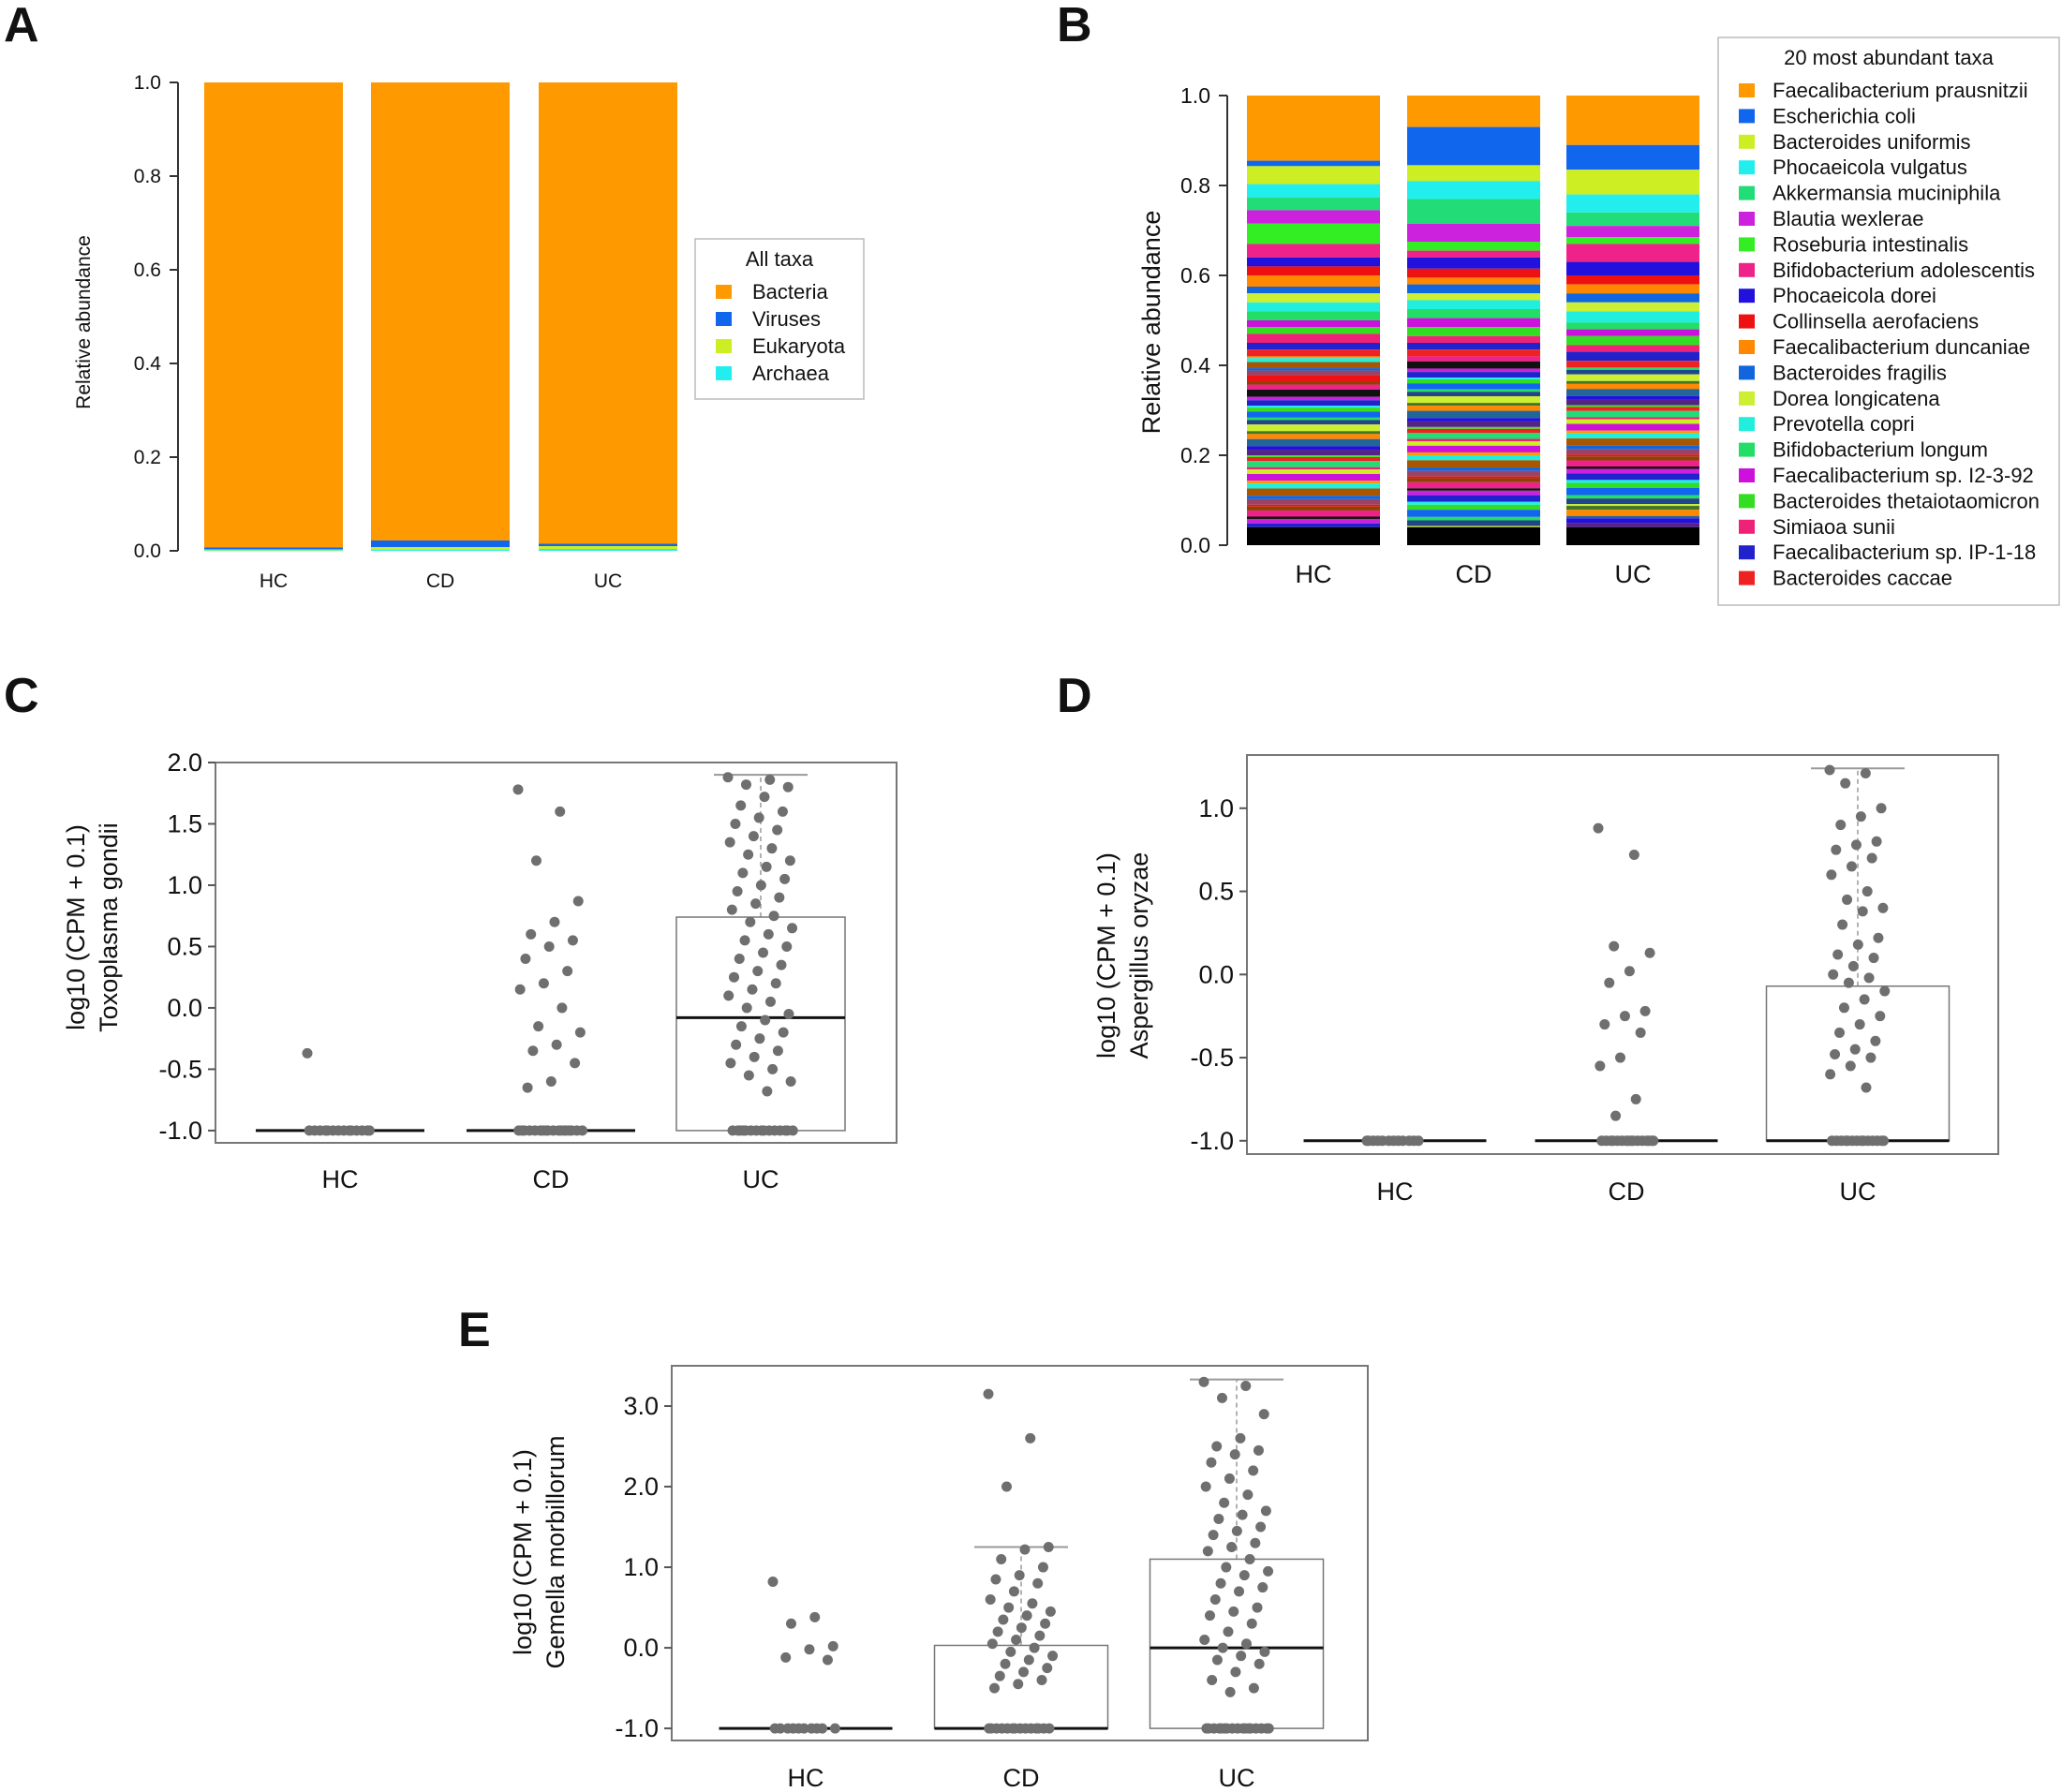 This screenshot has width=2062, height=1792. What do you see at coordinates (1473, 353) in the screenshot?
I see `panel-b-bar-segment-bacteroides-caccae` at bounding box center [1473, 353].